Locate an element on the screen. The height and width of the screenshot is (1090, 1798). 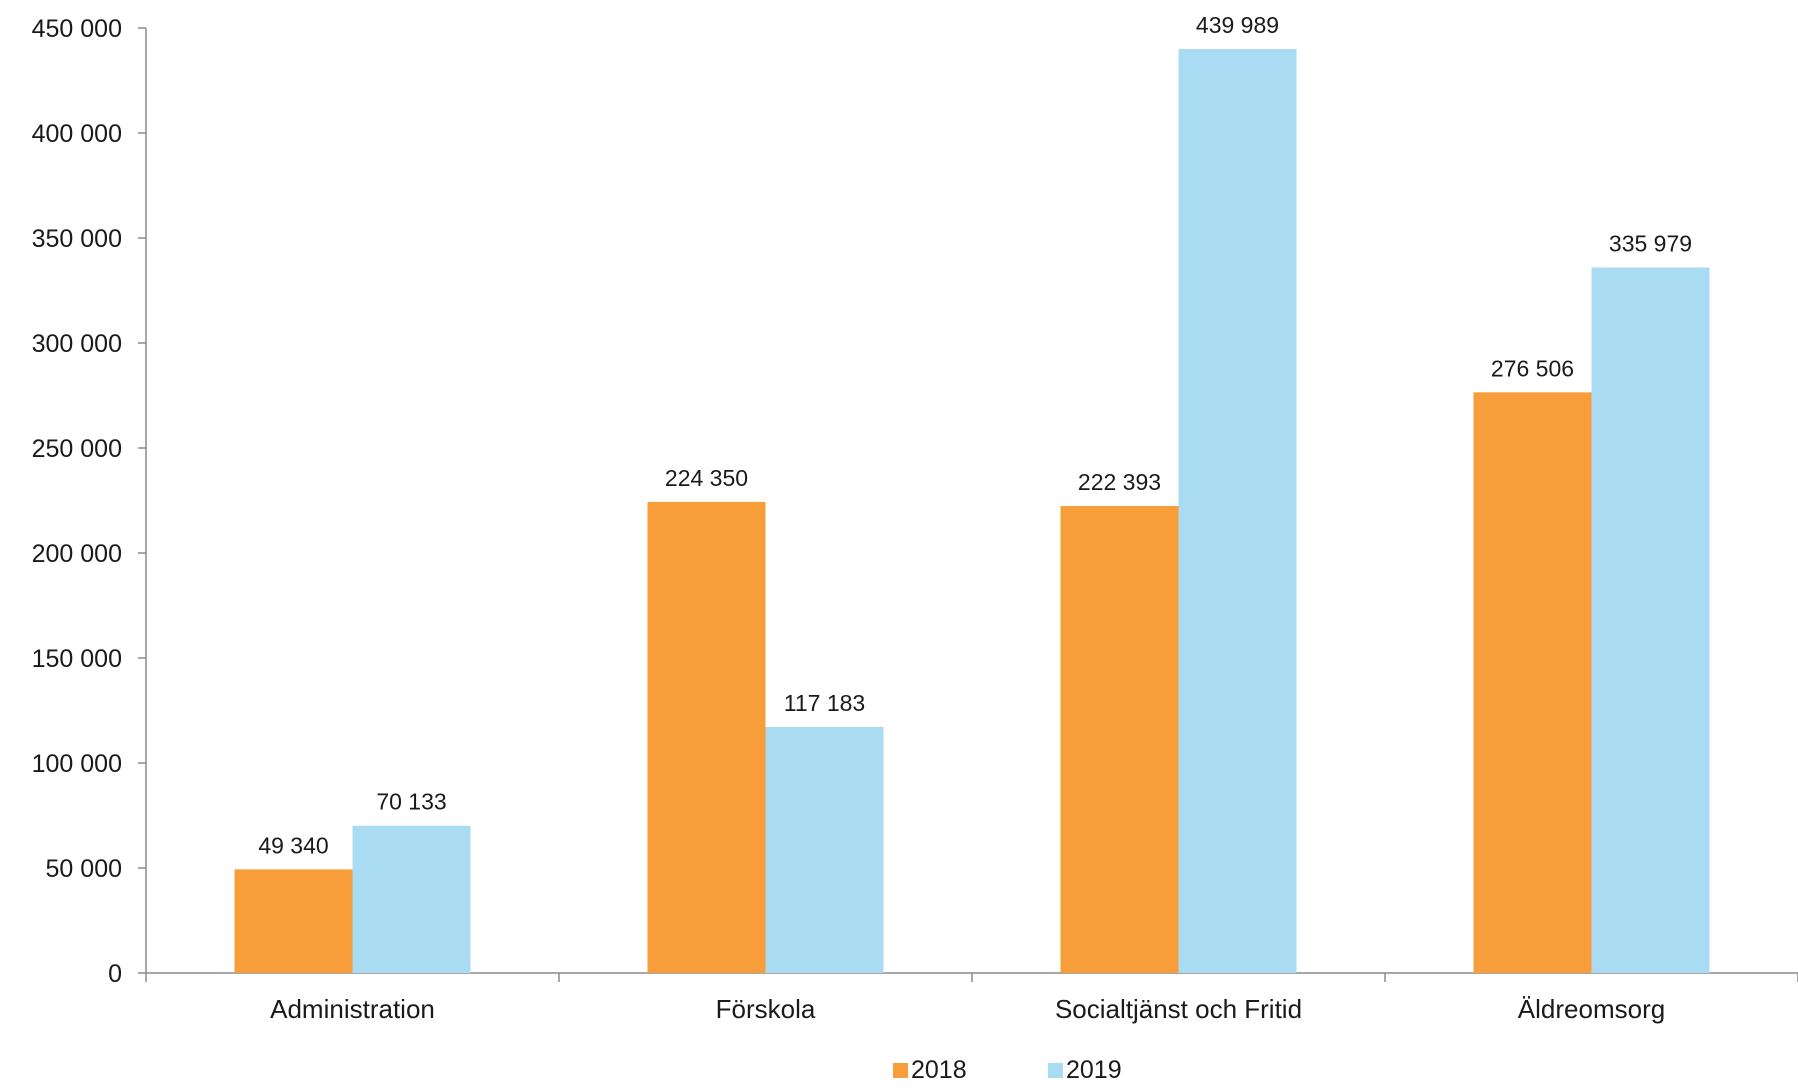
y-tick-label: 300 000 is located at coordinates (77, 344).